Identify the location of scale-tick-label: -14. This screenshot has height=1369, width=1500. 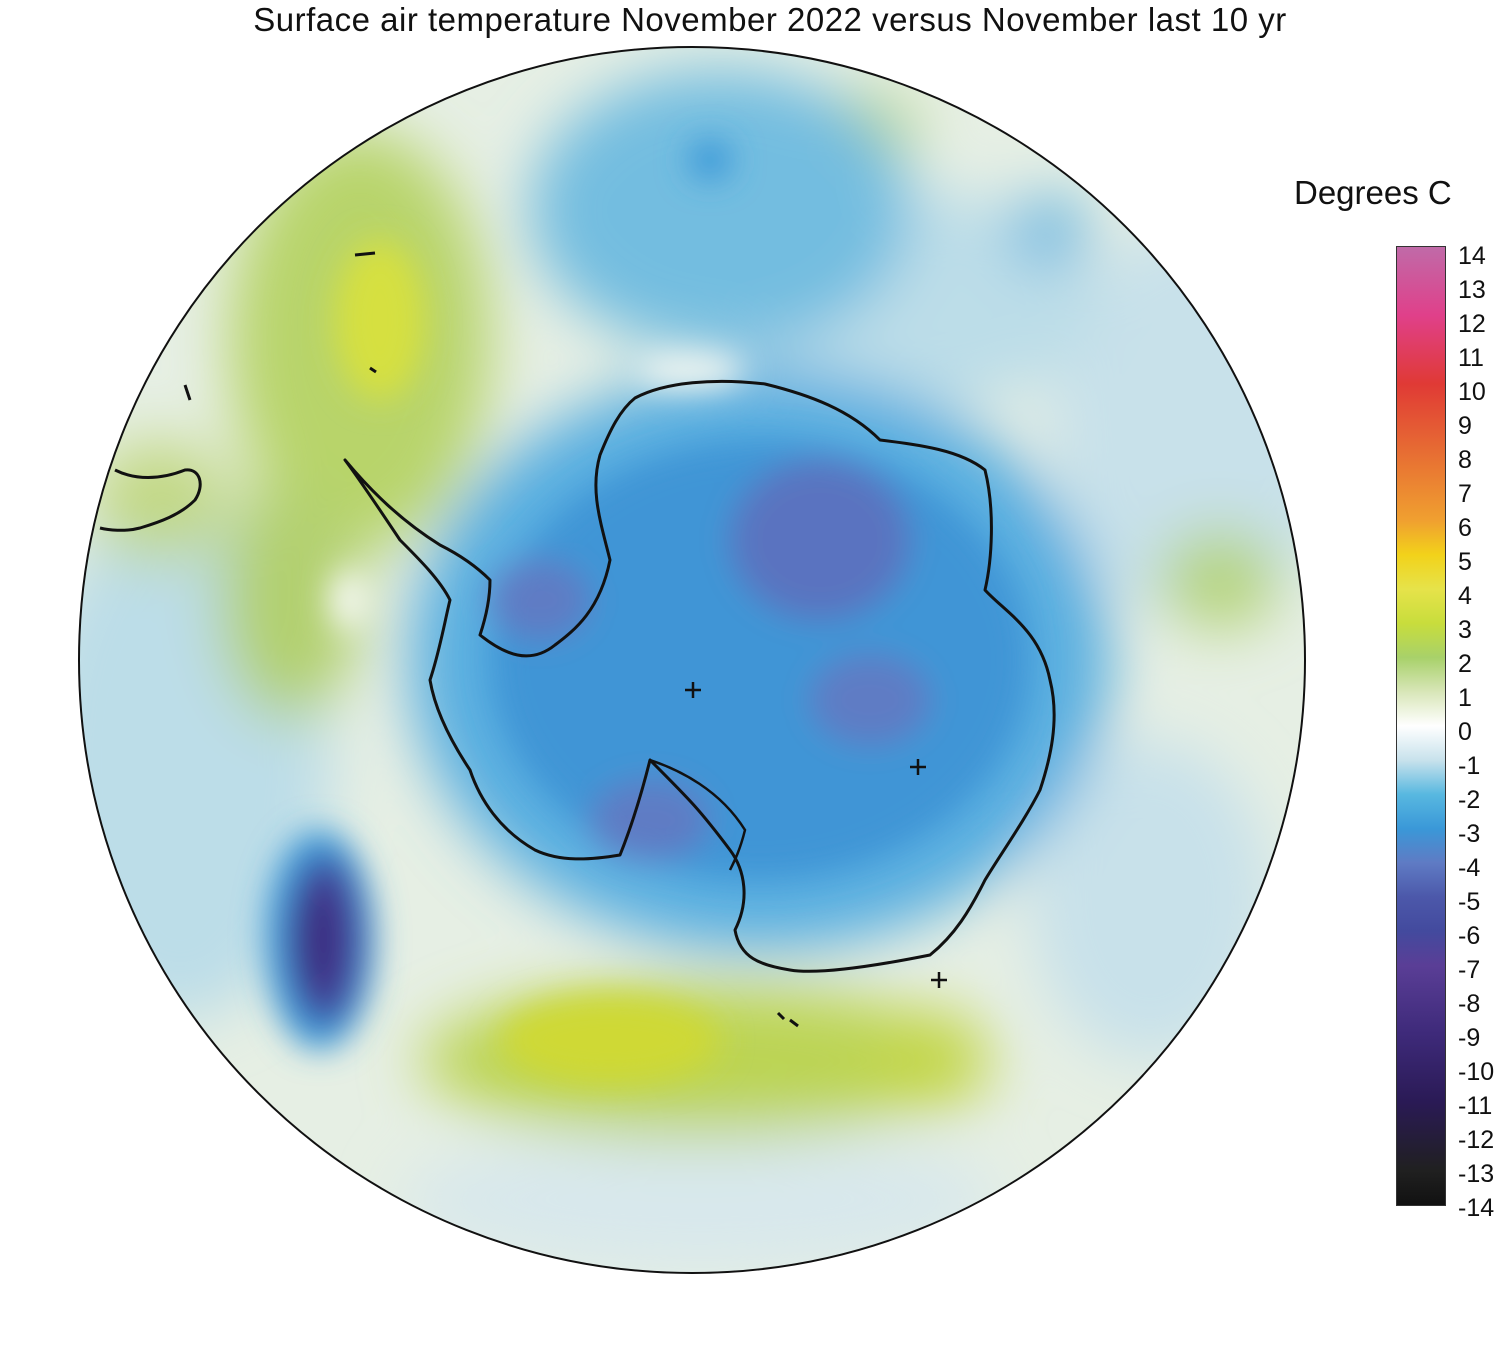
(1476, 1208).